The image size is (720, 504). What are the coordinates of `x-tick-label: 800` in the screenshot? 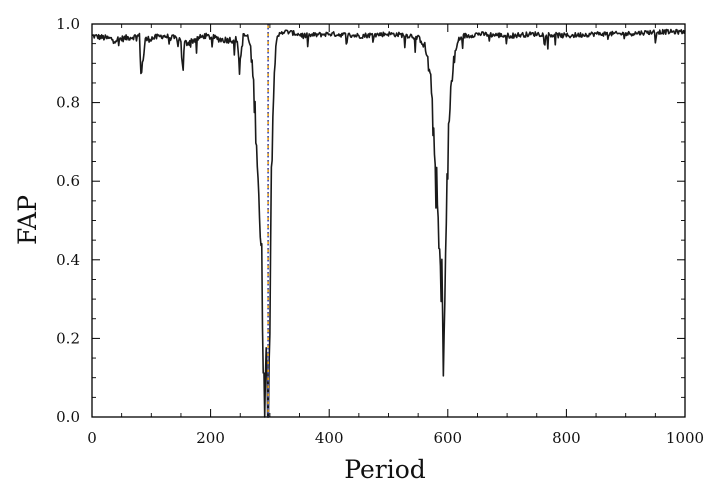 It's located at (566, 438).